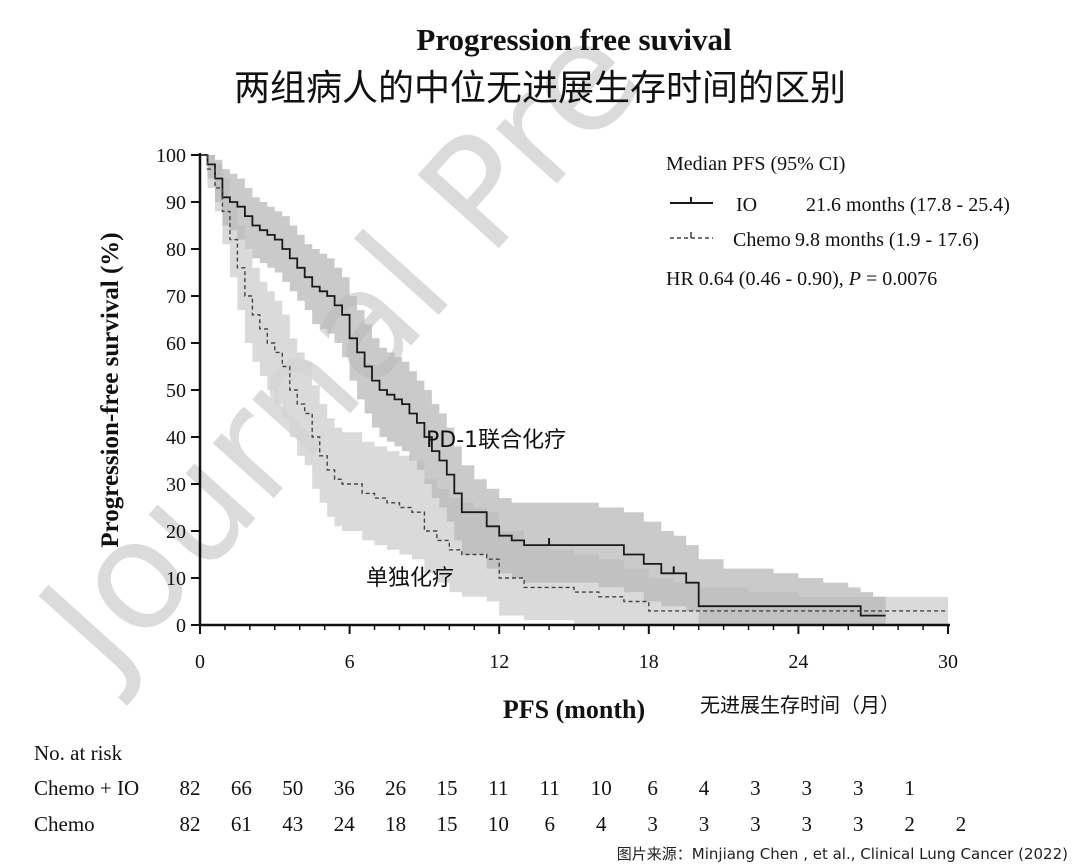 The image size is (1080, 866). Describe the element at coordinates (176, 485) in the screenshot. I see `y-tick-label: 30` at that location.